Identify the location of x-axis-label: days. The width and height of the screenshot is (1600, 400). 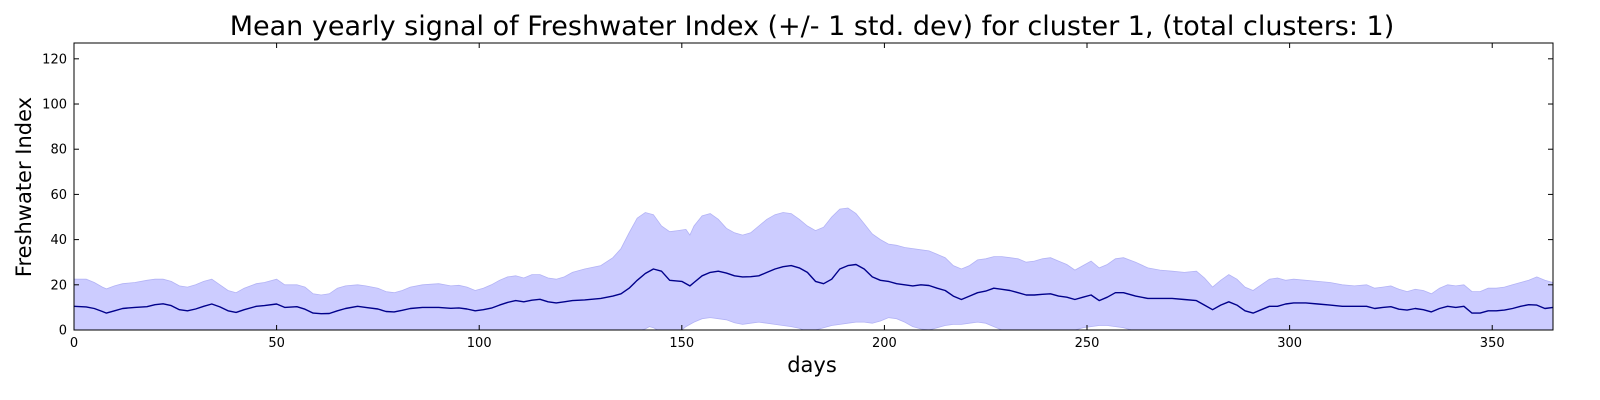
(812, 365).